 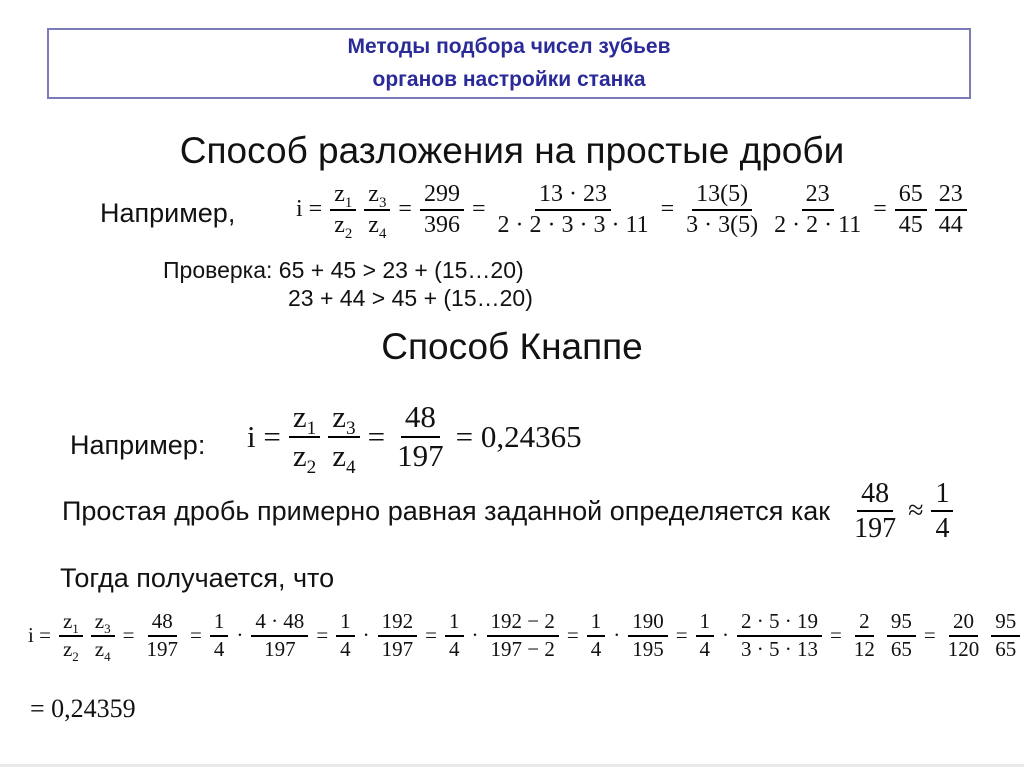 What do you see at coordinates (138, 445) in the screenshot?
I see `section2-example-label: Например:` at bounding box center [138, 445].